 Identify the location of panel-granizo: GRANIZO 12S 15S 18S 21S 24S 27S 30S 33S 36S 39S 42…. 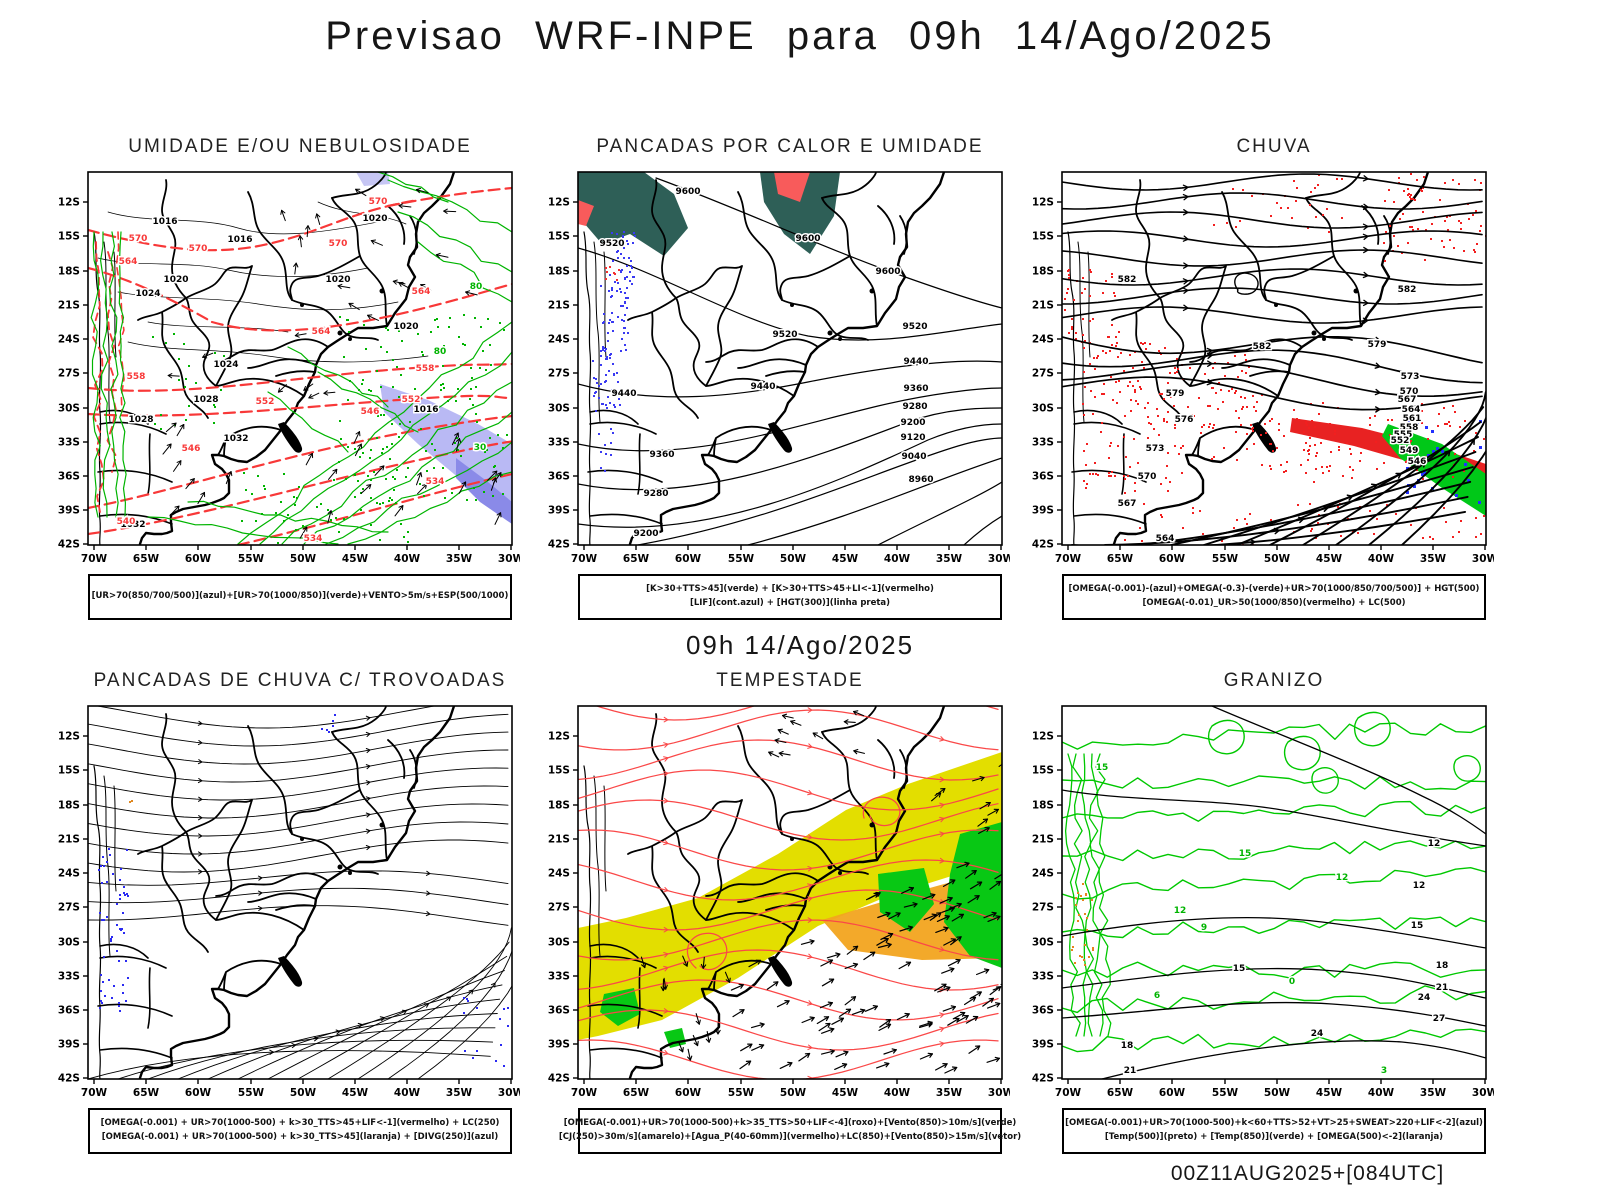
(1260, 912).